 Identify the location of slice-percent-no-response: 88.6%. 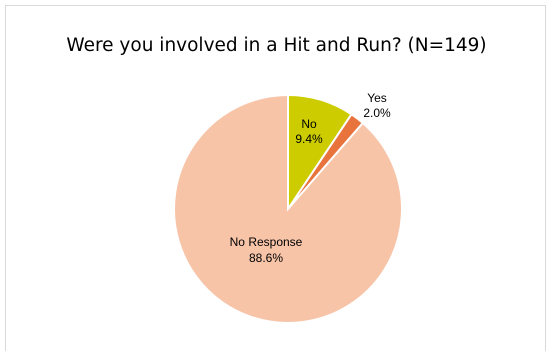
(266, 258).